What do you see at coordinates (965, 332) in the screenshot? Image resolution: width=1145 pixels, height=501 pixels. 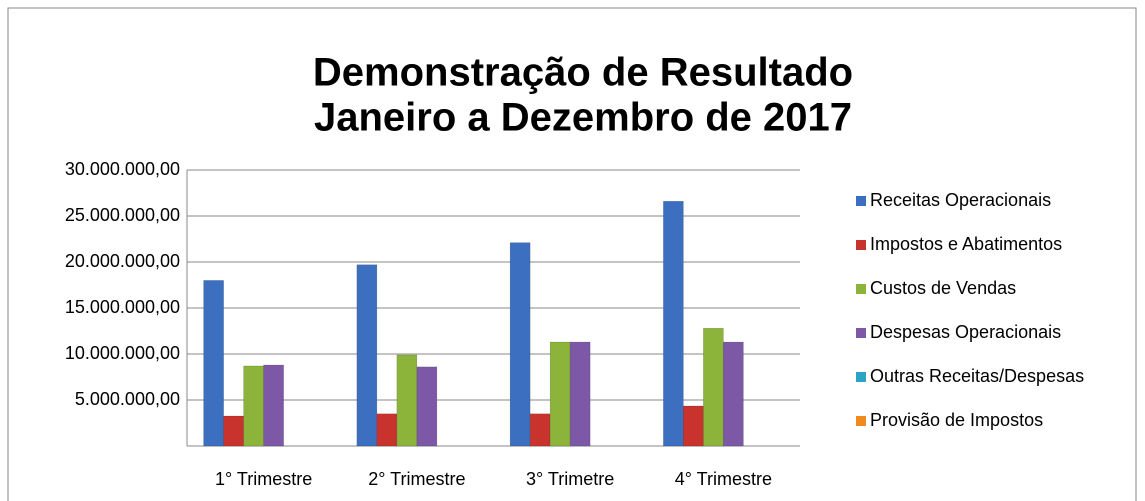 I see `legend-label: Despesas Operacionais` at bounding box center [965, 332].